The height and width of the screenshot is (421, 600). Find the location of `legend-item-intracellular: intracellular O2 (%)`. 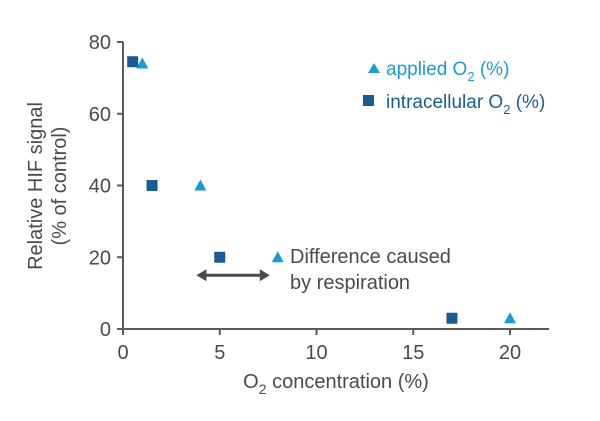

legend-item-intracellular: intracellular O2 (%) is located at coordinates (454, 104).